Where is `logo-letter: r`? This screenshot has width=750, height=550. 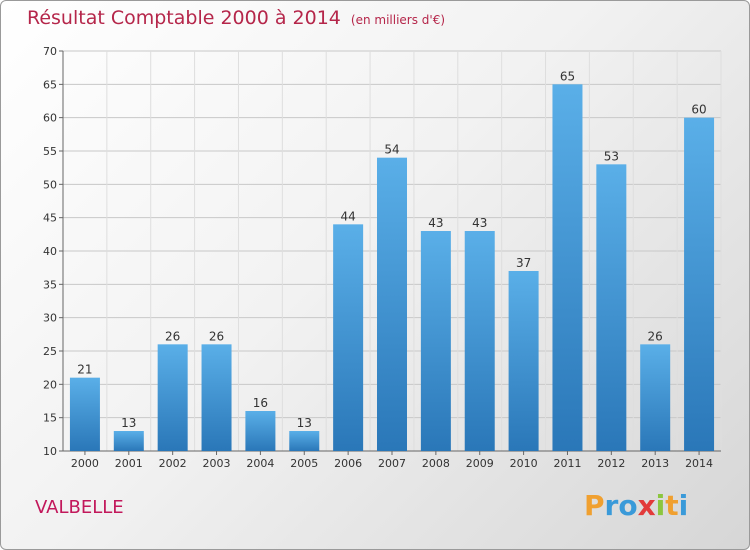 logo-letter: r is located at coordinates (611, 505).